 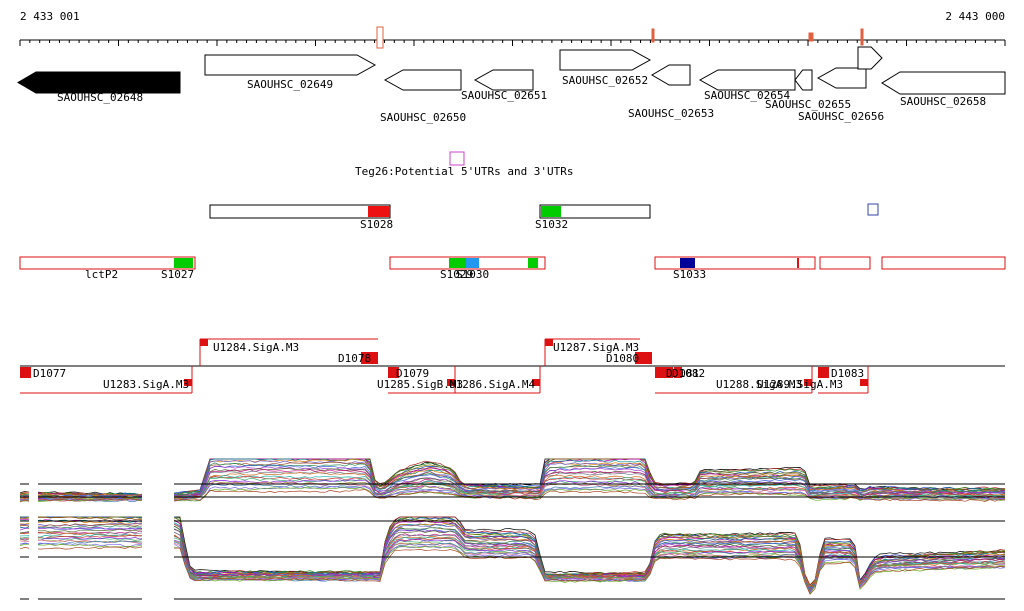 What do you see at coordinates (492, 384) in the screenshot?
I see `tss-label: U1286.SigA.M4` at bounding box center [492, 384].